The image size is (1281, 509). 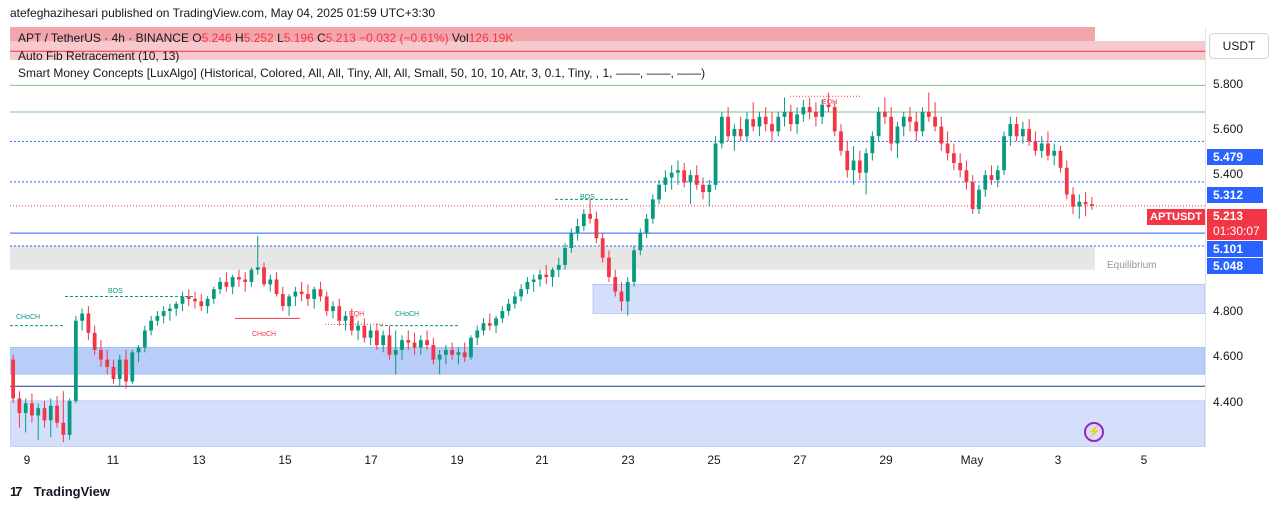 What do you see at coordinates (1094, 432) in the screenshot?
I see `lightning-icon: ⚡` at bounding box center [1094, 432].